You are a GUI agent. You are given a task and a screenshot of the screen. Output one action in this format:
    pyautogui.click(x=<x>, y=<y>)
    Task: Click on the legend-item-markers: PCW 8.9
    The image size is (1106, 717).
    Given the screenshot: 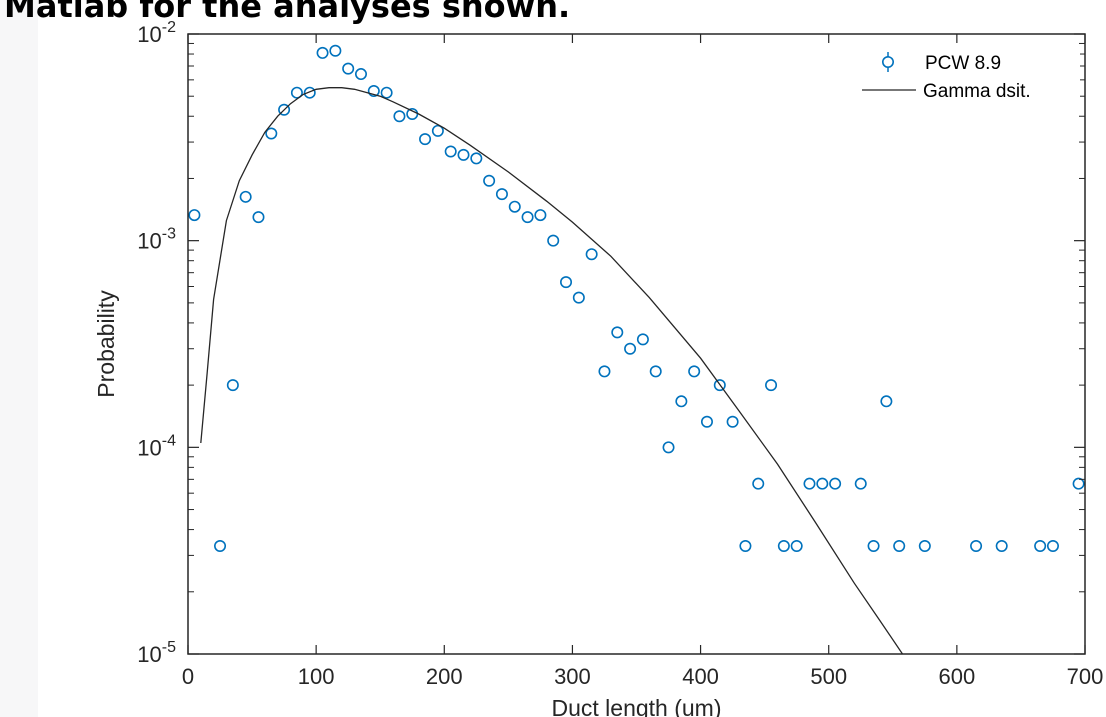 What is the action you would take?
    pyautogui.click(x=941, y=63)
    